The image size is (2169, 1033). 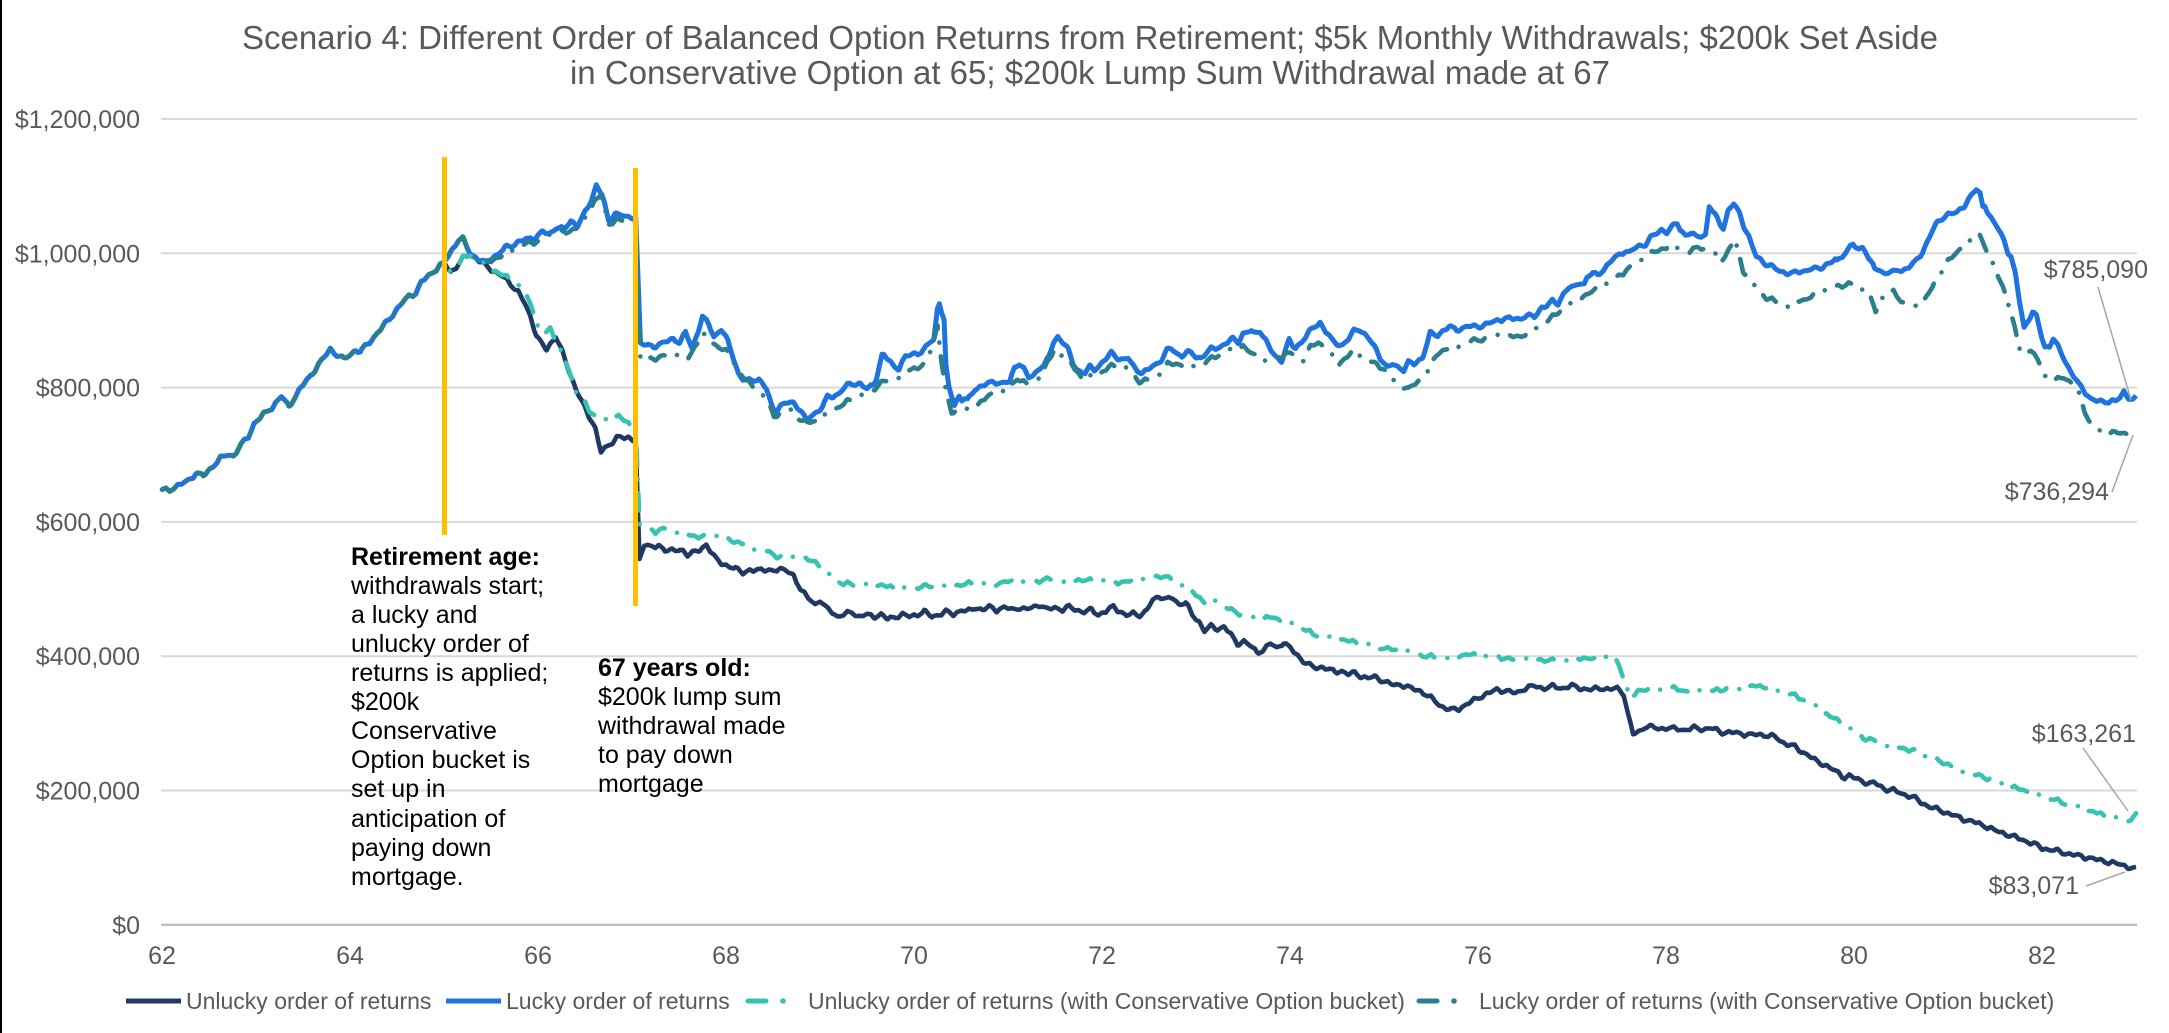 What do you see at coordinates (88, 792) in the screenshot?
I see `svg-text: $200,000` at bounding box center [88, 792].